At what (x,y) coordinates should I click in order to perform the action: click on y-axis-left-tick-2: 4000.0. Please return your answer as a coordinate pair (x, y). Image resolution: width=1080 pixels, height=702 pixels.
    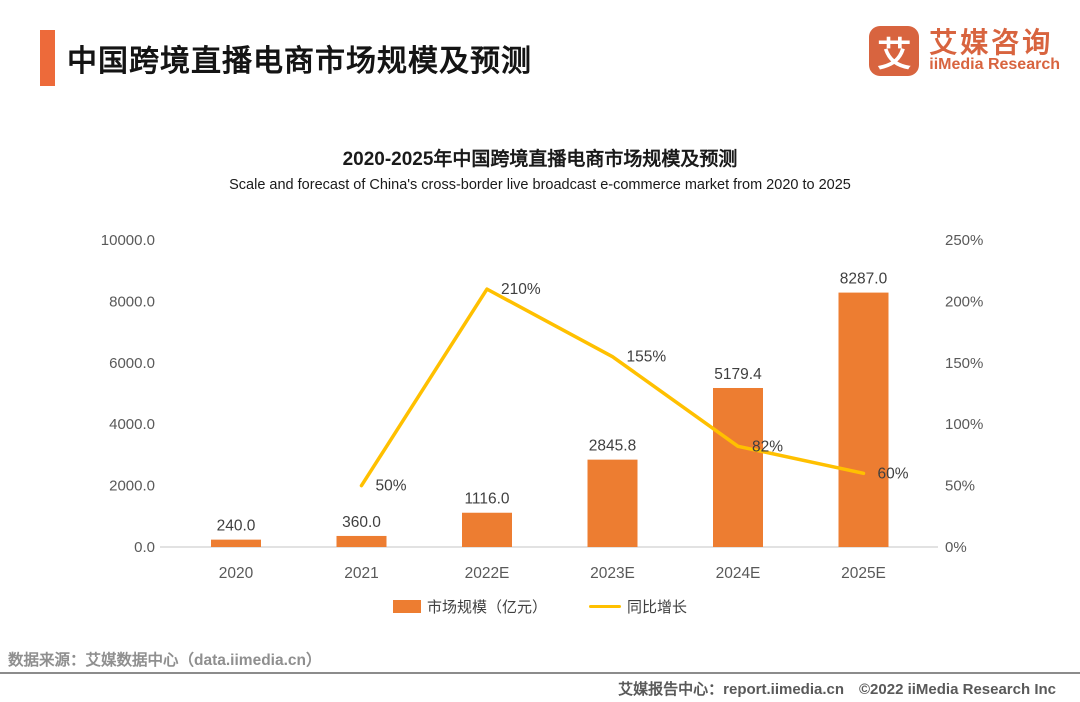
    Looking at the image, I should click on (132, 424).